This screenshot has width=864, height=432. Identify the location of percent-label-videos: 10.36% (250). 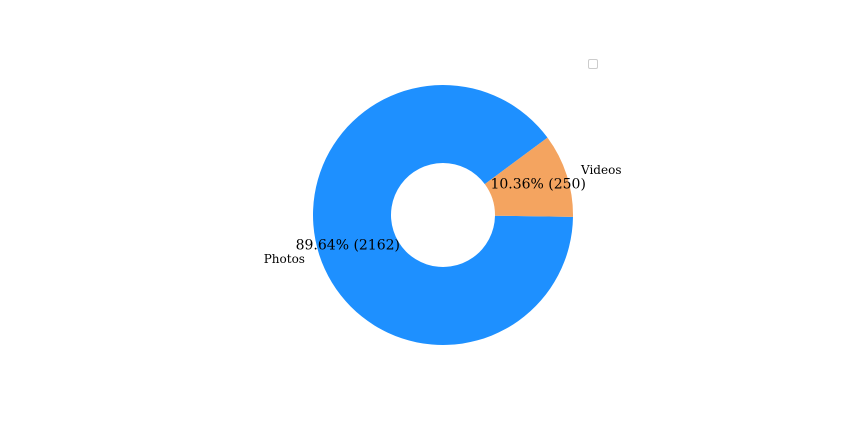
(537, 184).